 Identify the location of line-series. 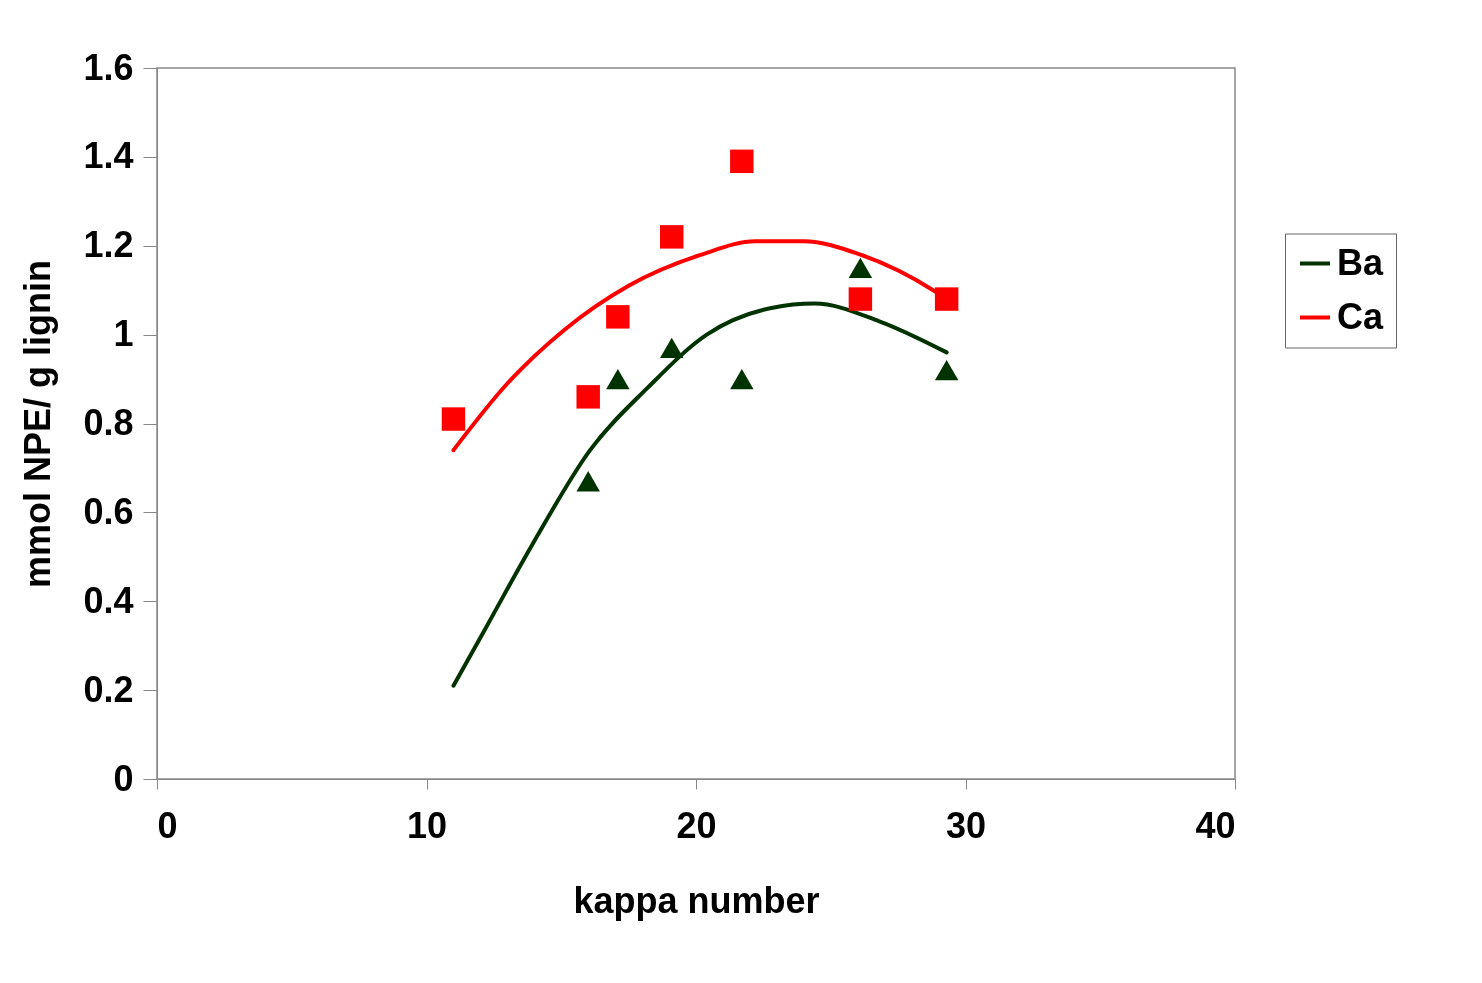
(700, 494).